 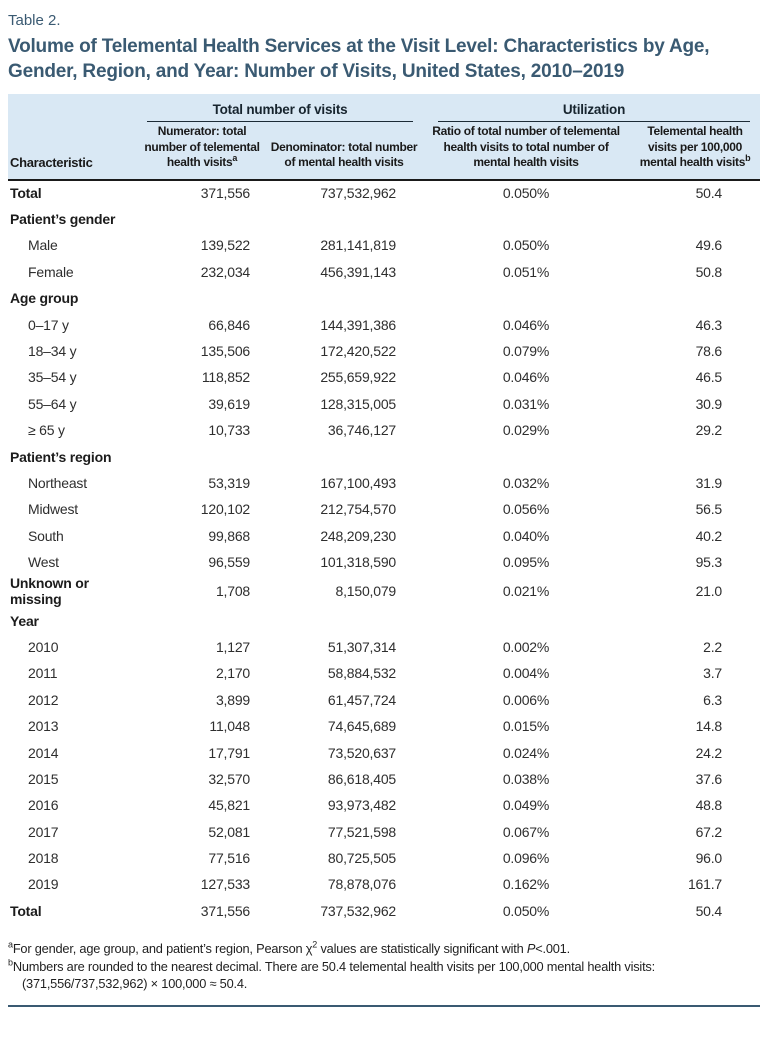 What do you see at coordinates (229, 482) in the screenshot?
I see `numerator-cell: 53,319` at bounding box center [229, 482].